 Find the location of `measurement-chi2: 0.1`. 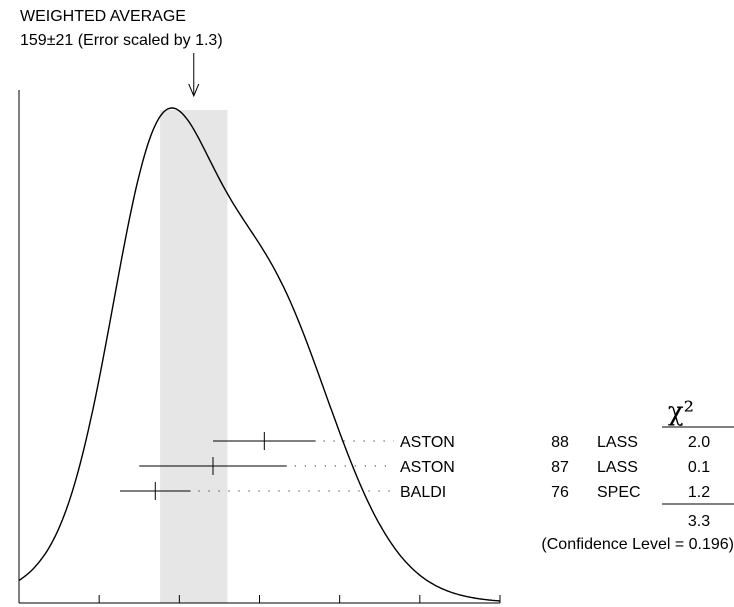

measurement-chi2: 0.1 is located at coordinates (699, 467).